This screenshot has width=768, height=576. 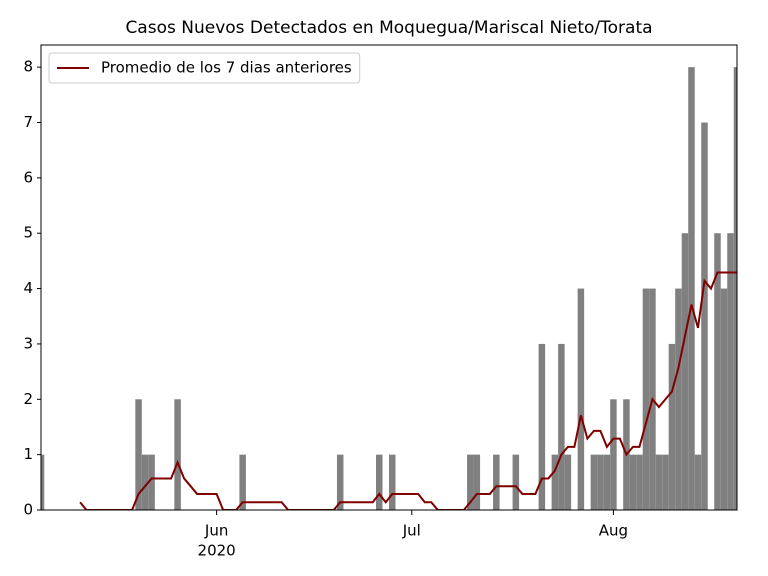 What do you see at coordinates (28, 454) in the screenshot?
I see `y-tick-label: 1` at bounding box center [28, 454].